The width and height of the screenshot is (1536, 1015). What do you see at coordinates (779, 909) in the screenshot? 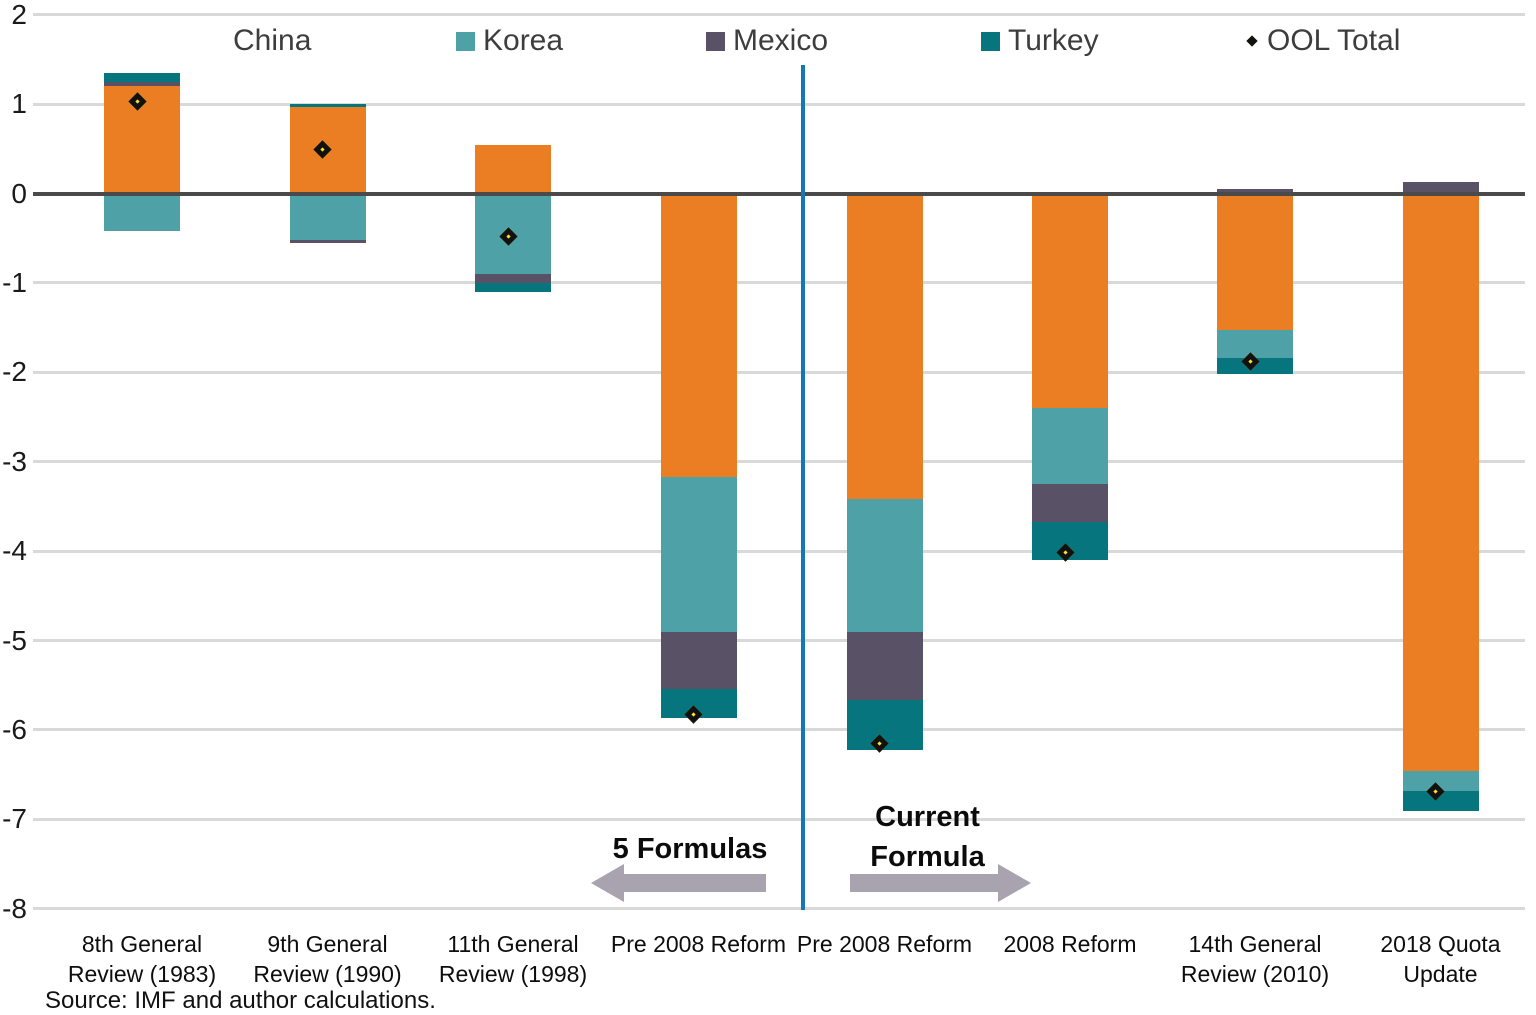
I see `gridline-y--8` at bounding box center [779, 909].